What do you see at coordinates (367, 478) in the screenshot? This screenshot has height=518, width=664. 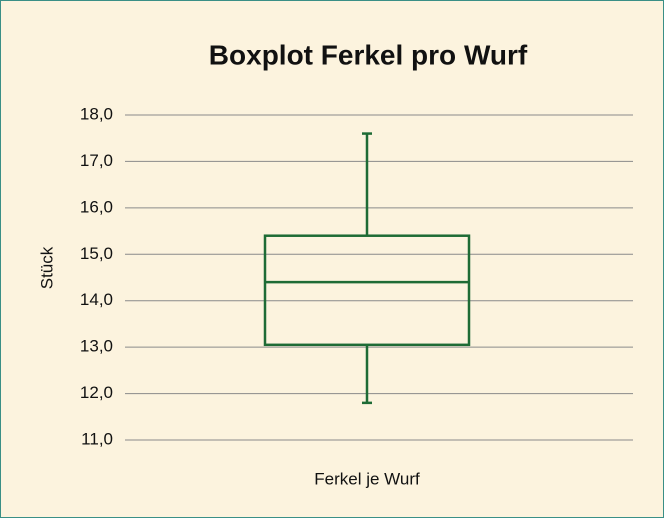 I see `x-tick-label: Ferkel je Wurf` at bounding box center [367, 478].